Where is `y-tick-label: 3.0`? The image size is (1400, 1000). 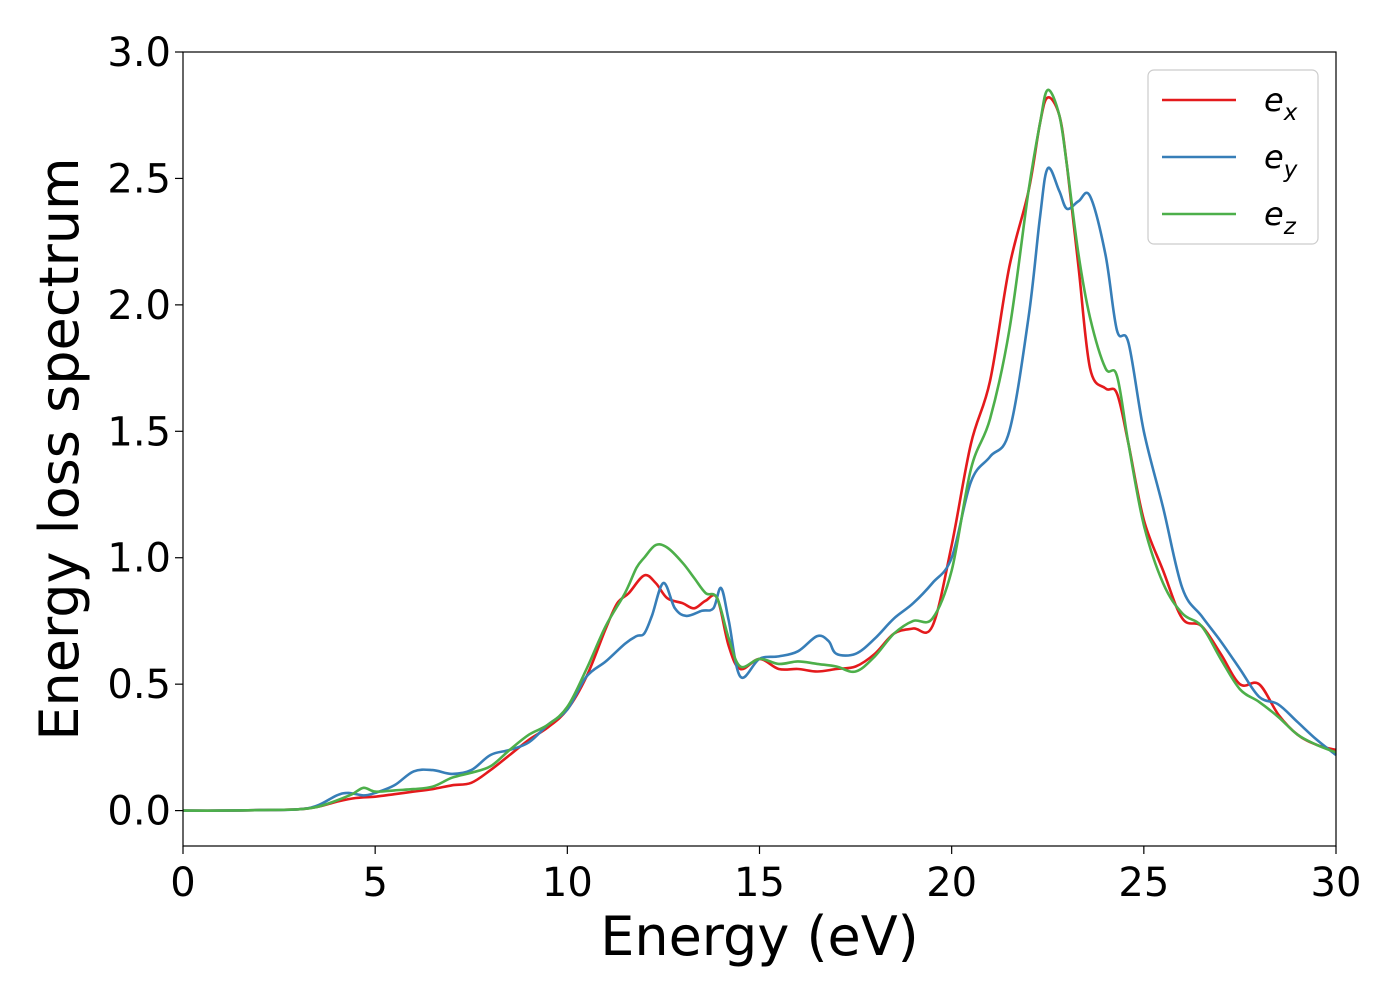
y-tick-label: 3.0 is located at coordinates (139, 53).